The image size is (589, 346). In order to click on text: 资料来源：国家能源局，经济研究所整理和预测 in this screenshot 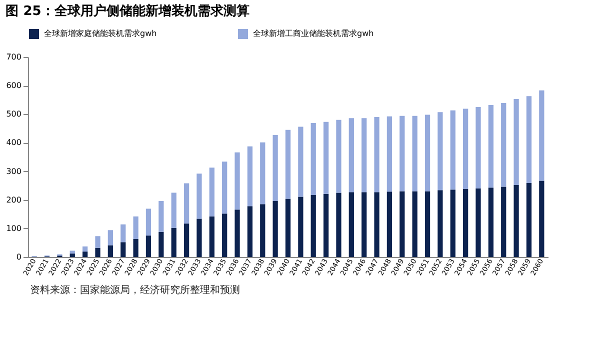, I will do `click(135, 291)`.